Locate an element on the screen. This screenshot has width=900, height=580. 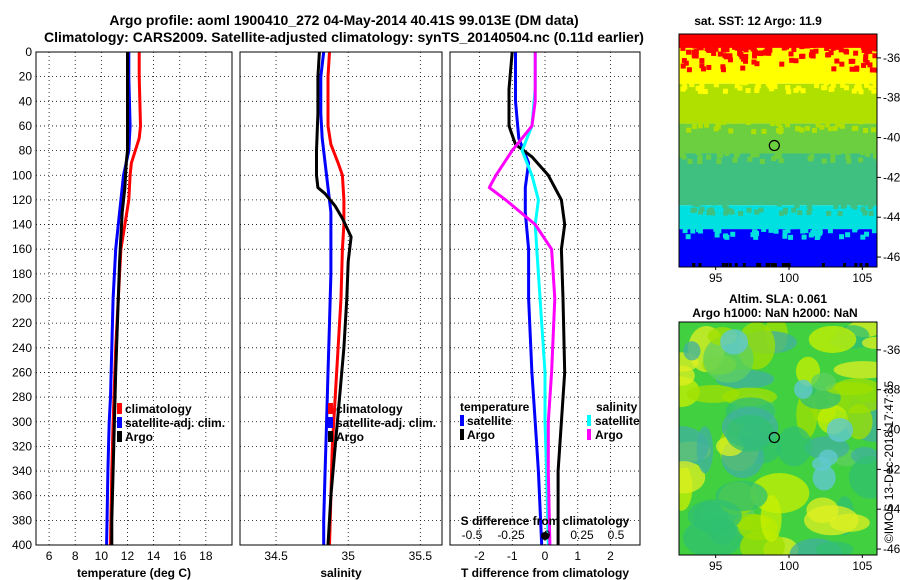
y-tick-label: 40 is located at coordinates (26, 101).